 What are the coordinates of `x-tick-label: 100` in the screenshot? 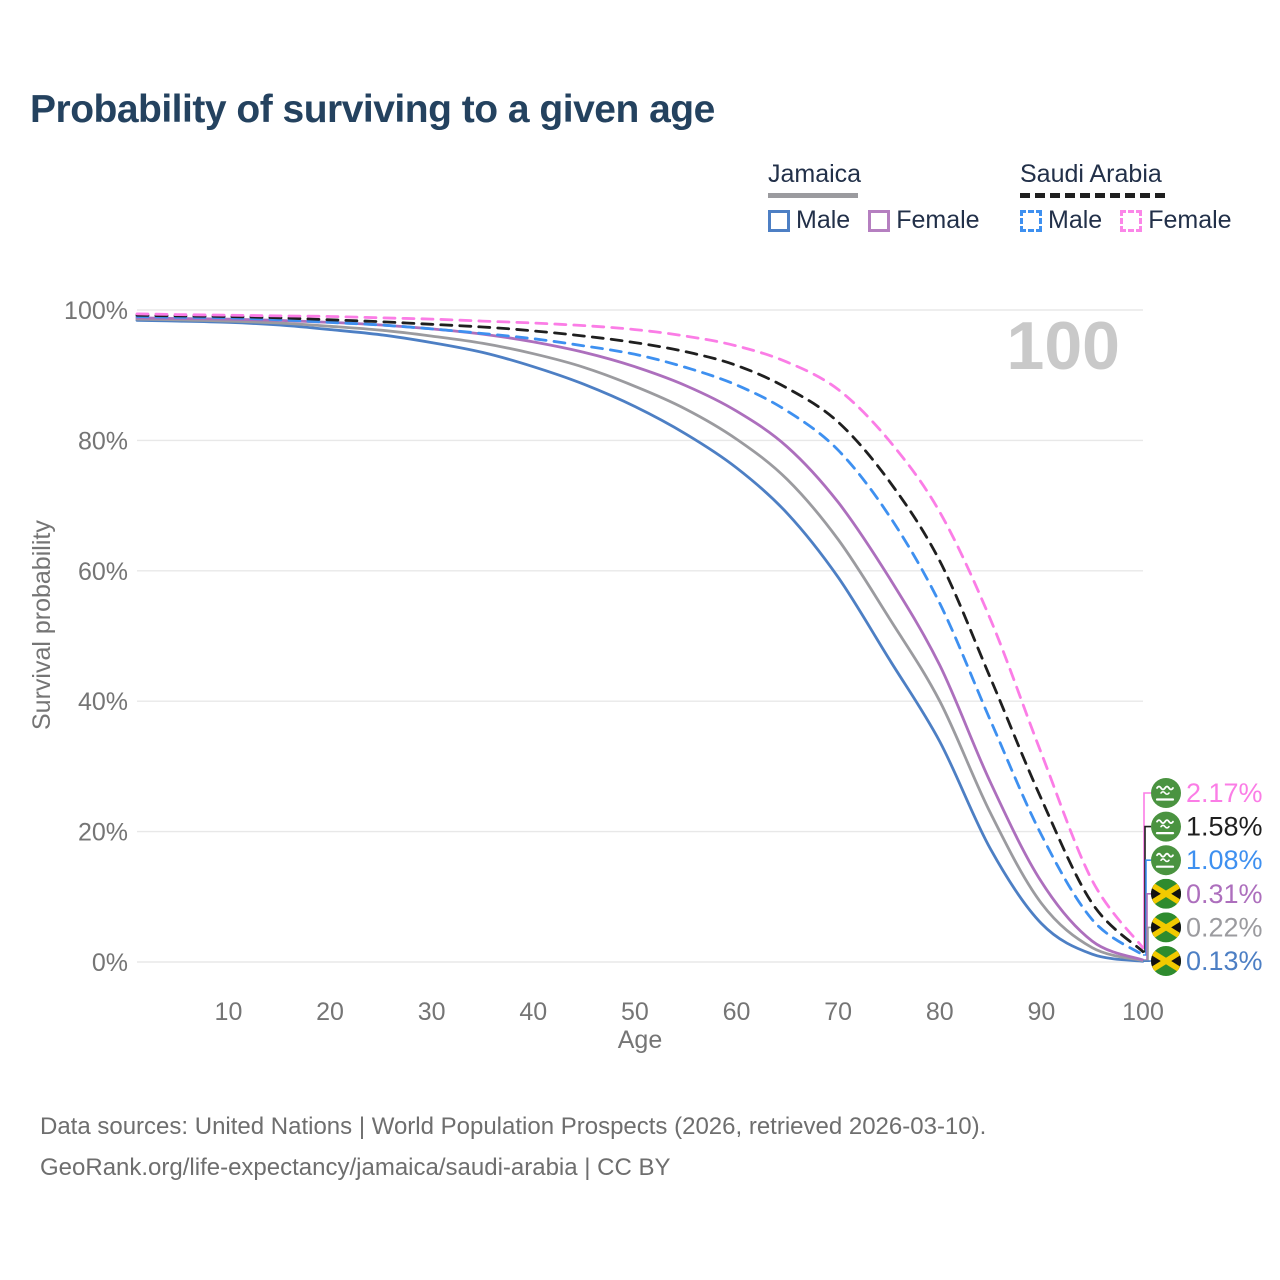 It's located at (1143, 1012).